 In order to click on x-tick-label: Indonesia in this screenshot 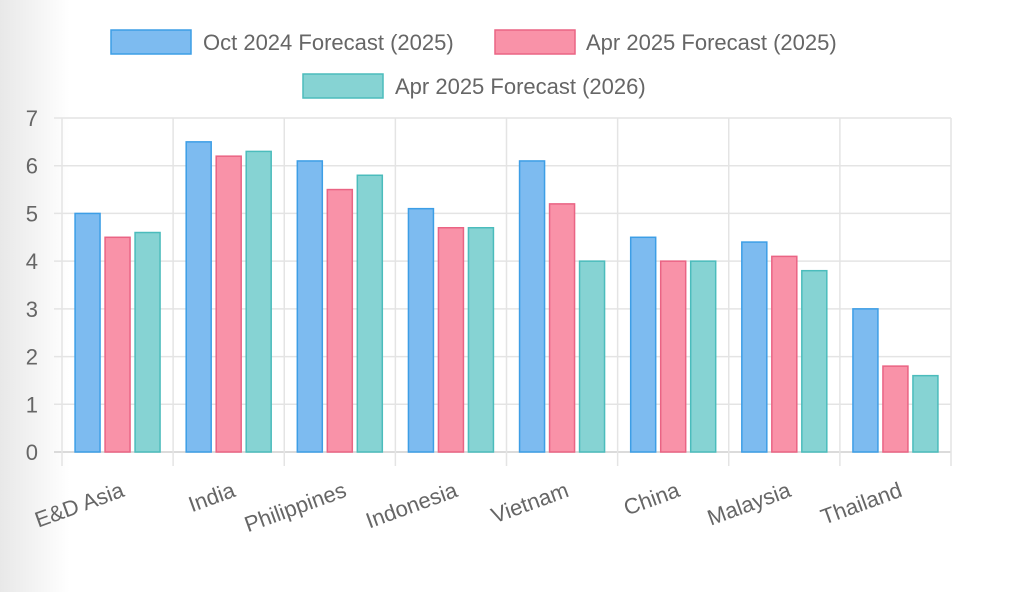, I will do `click(411, 505)`.